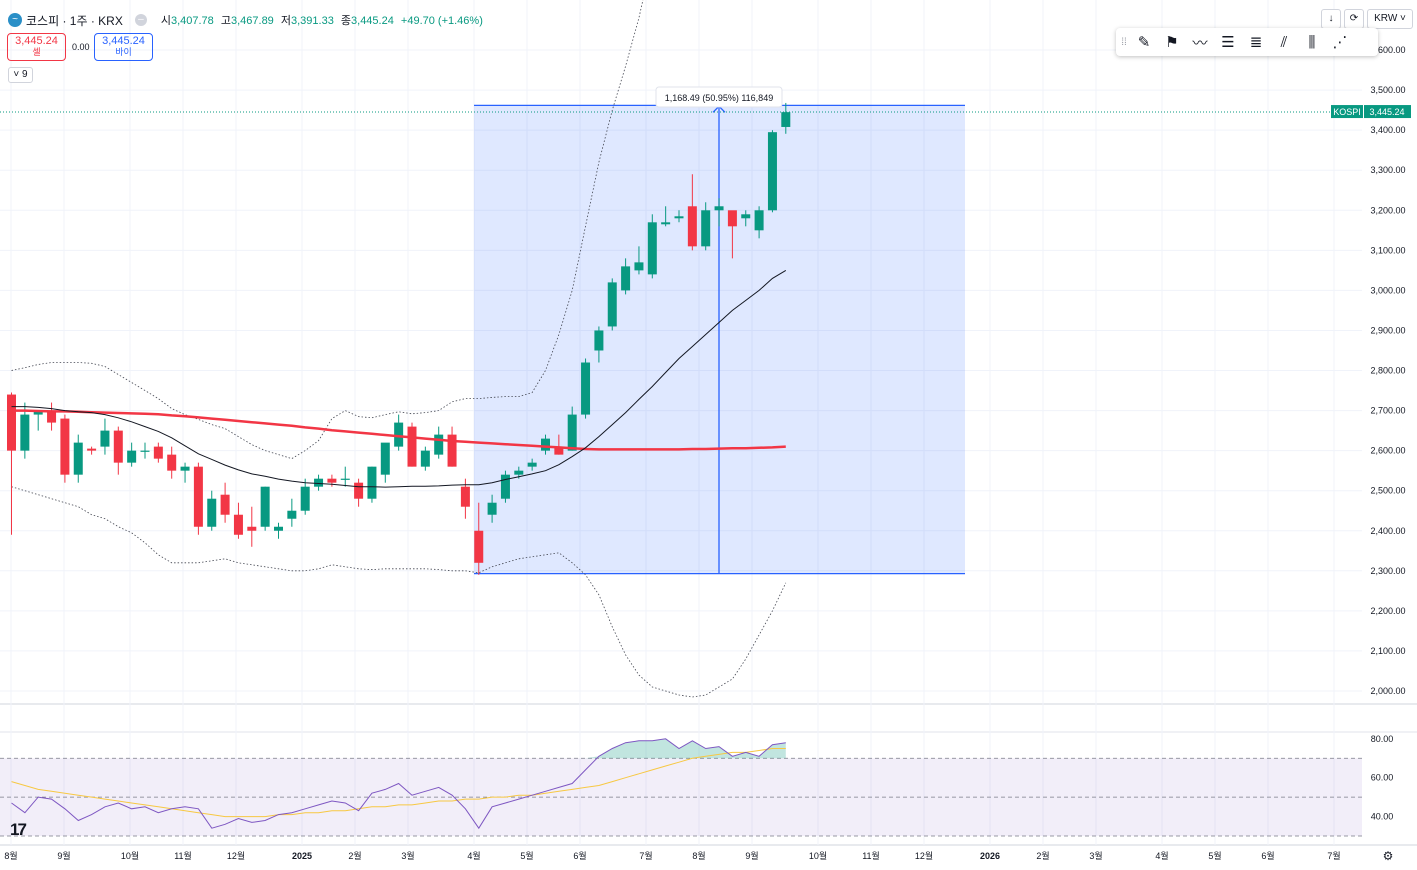 Image resolution: width=1417 pixels, height=870 pixels. Describe the element at coordinates (1124, 42) in the screenshot. I see `grip-icon: ⁞⁞` at that location.